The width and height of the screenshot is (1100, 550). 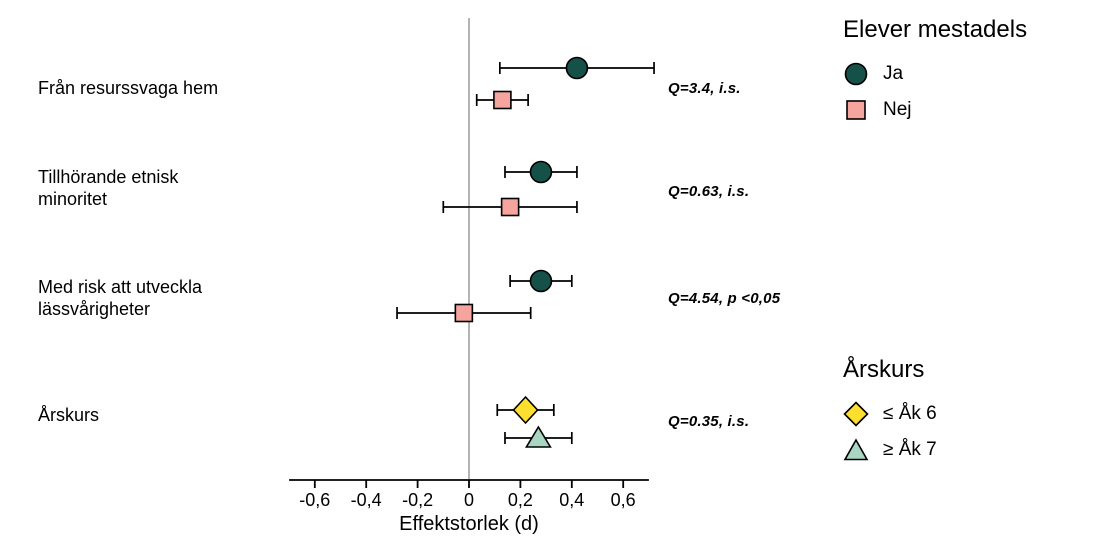 What do you see at coordinates (571, 500) in the screenshot?
I see `x-tick-label: 0,4` at bounding box center [571, 500].